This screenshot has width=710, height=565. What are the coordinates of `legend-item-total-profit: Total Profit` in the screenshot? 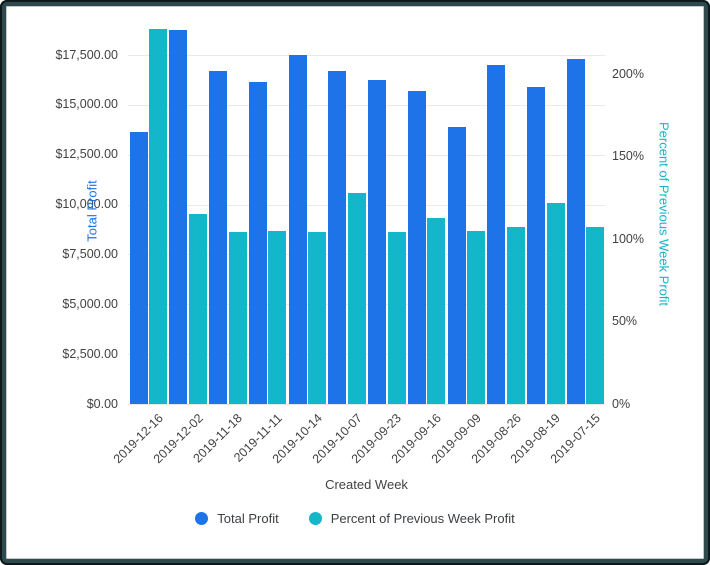 It's located at (237, 518).